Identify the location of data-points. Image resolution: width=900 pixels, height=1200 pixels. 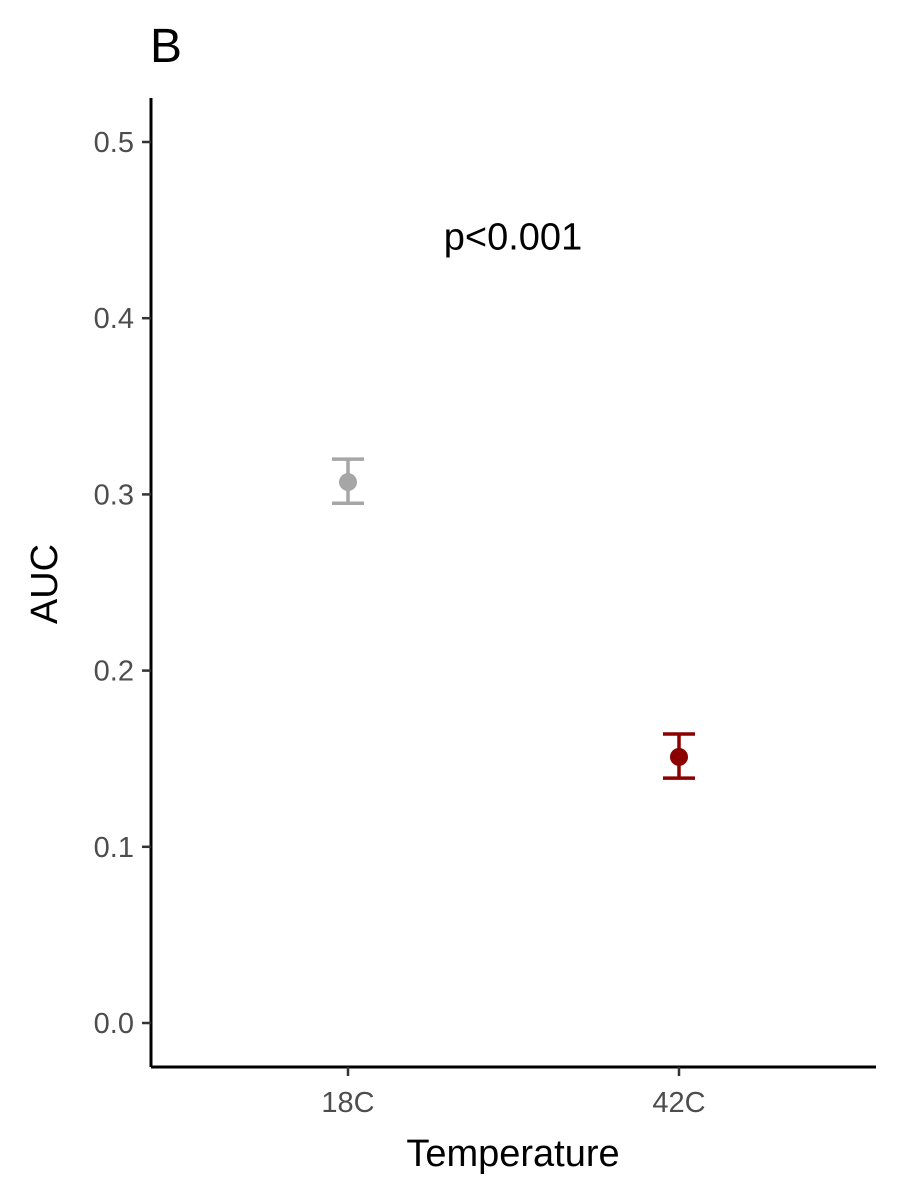
(513, 618).